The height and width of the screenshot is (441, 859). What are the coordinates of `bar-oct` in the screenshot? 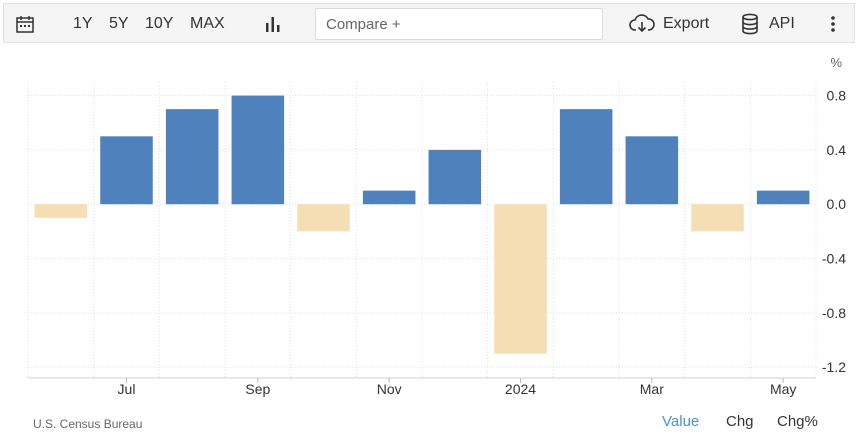 It's located at (323, 218).